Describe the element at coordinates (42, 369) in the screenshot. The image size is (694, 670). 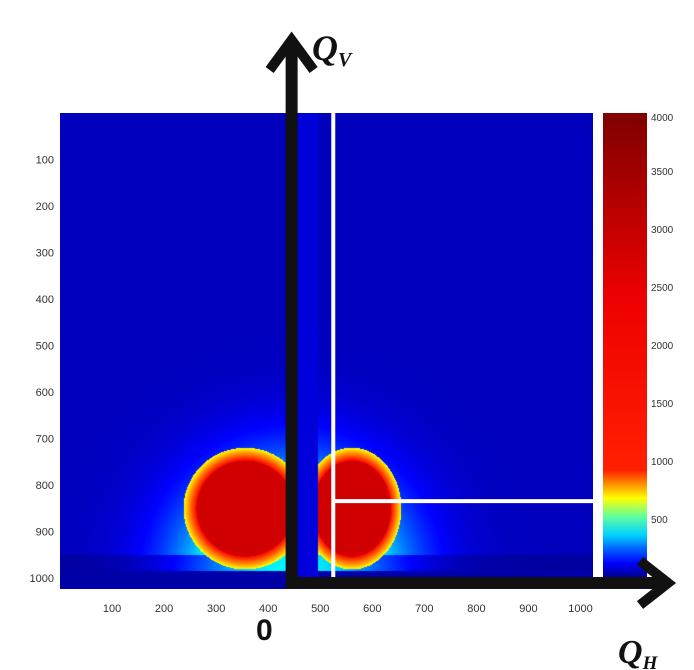
I see `y-tick-labels: 100 200 300 400 500 600 700 800 900 1000` at that location.